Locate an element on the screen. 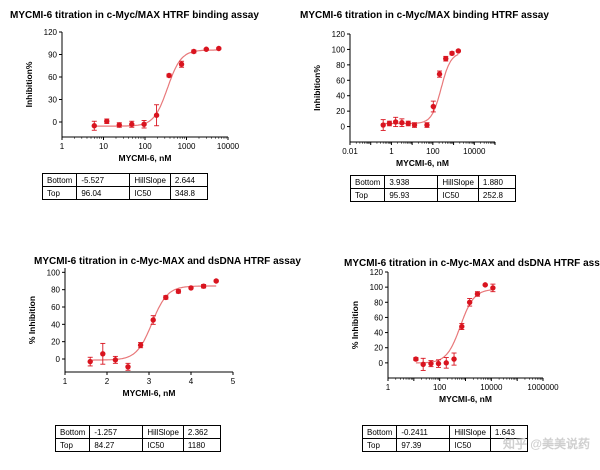 The image size is (600, 470). table-row: Top 95.93 IC50 252.8 is located at coordinates (432, 195).